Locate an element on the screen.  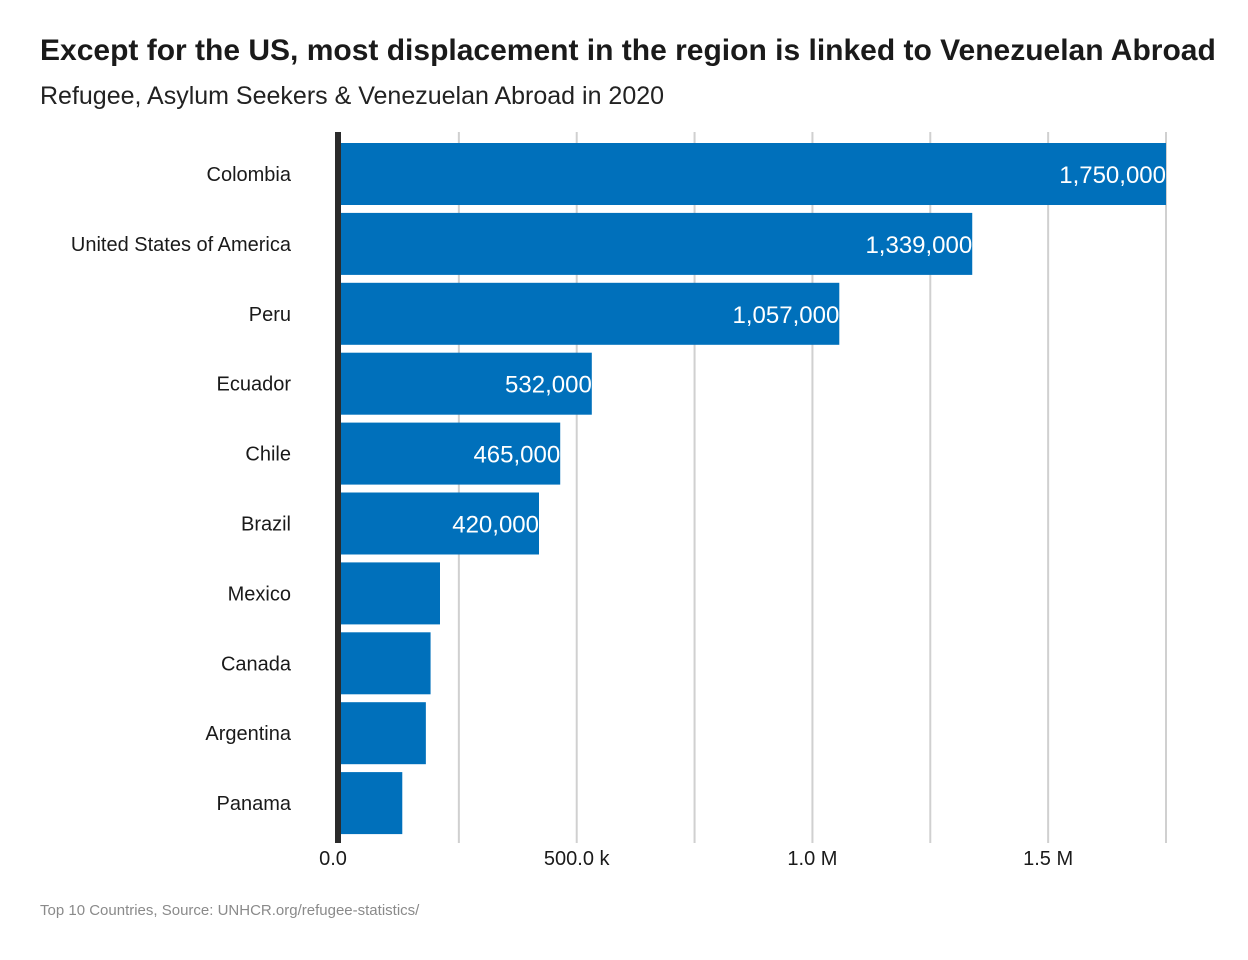
category-label: Chile is located at coordinates (268, 455).